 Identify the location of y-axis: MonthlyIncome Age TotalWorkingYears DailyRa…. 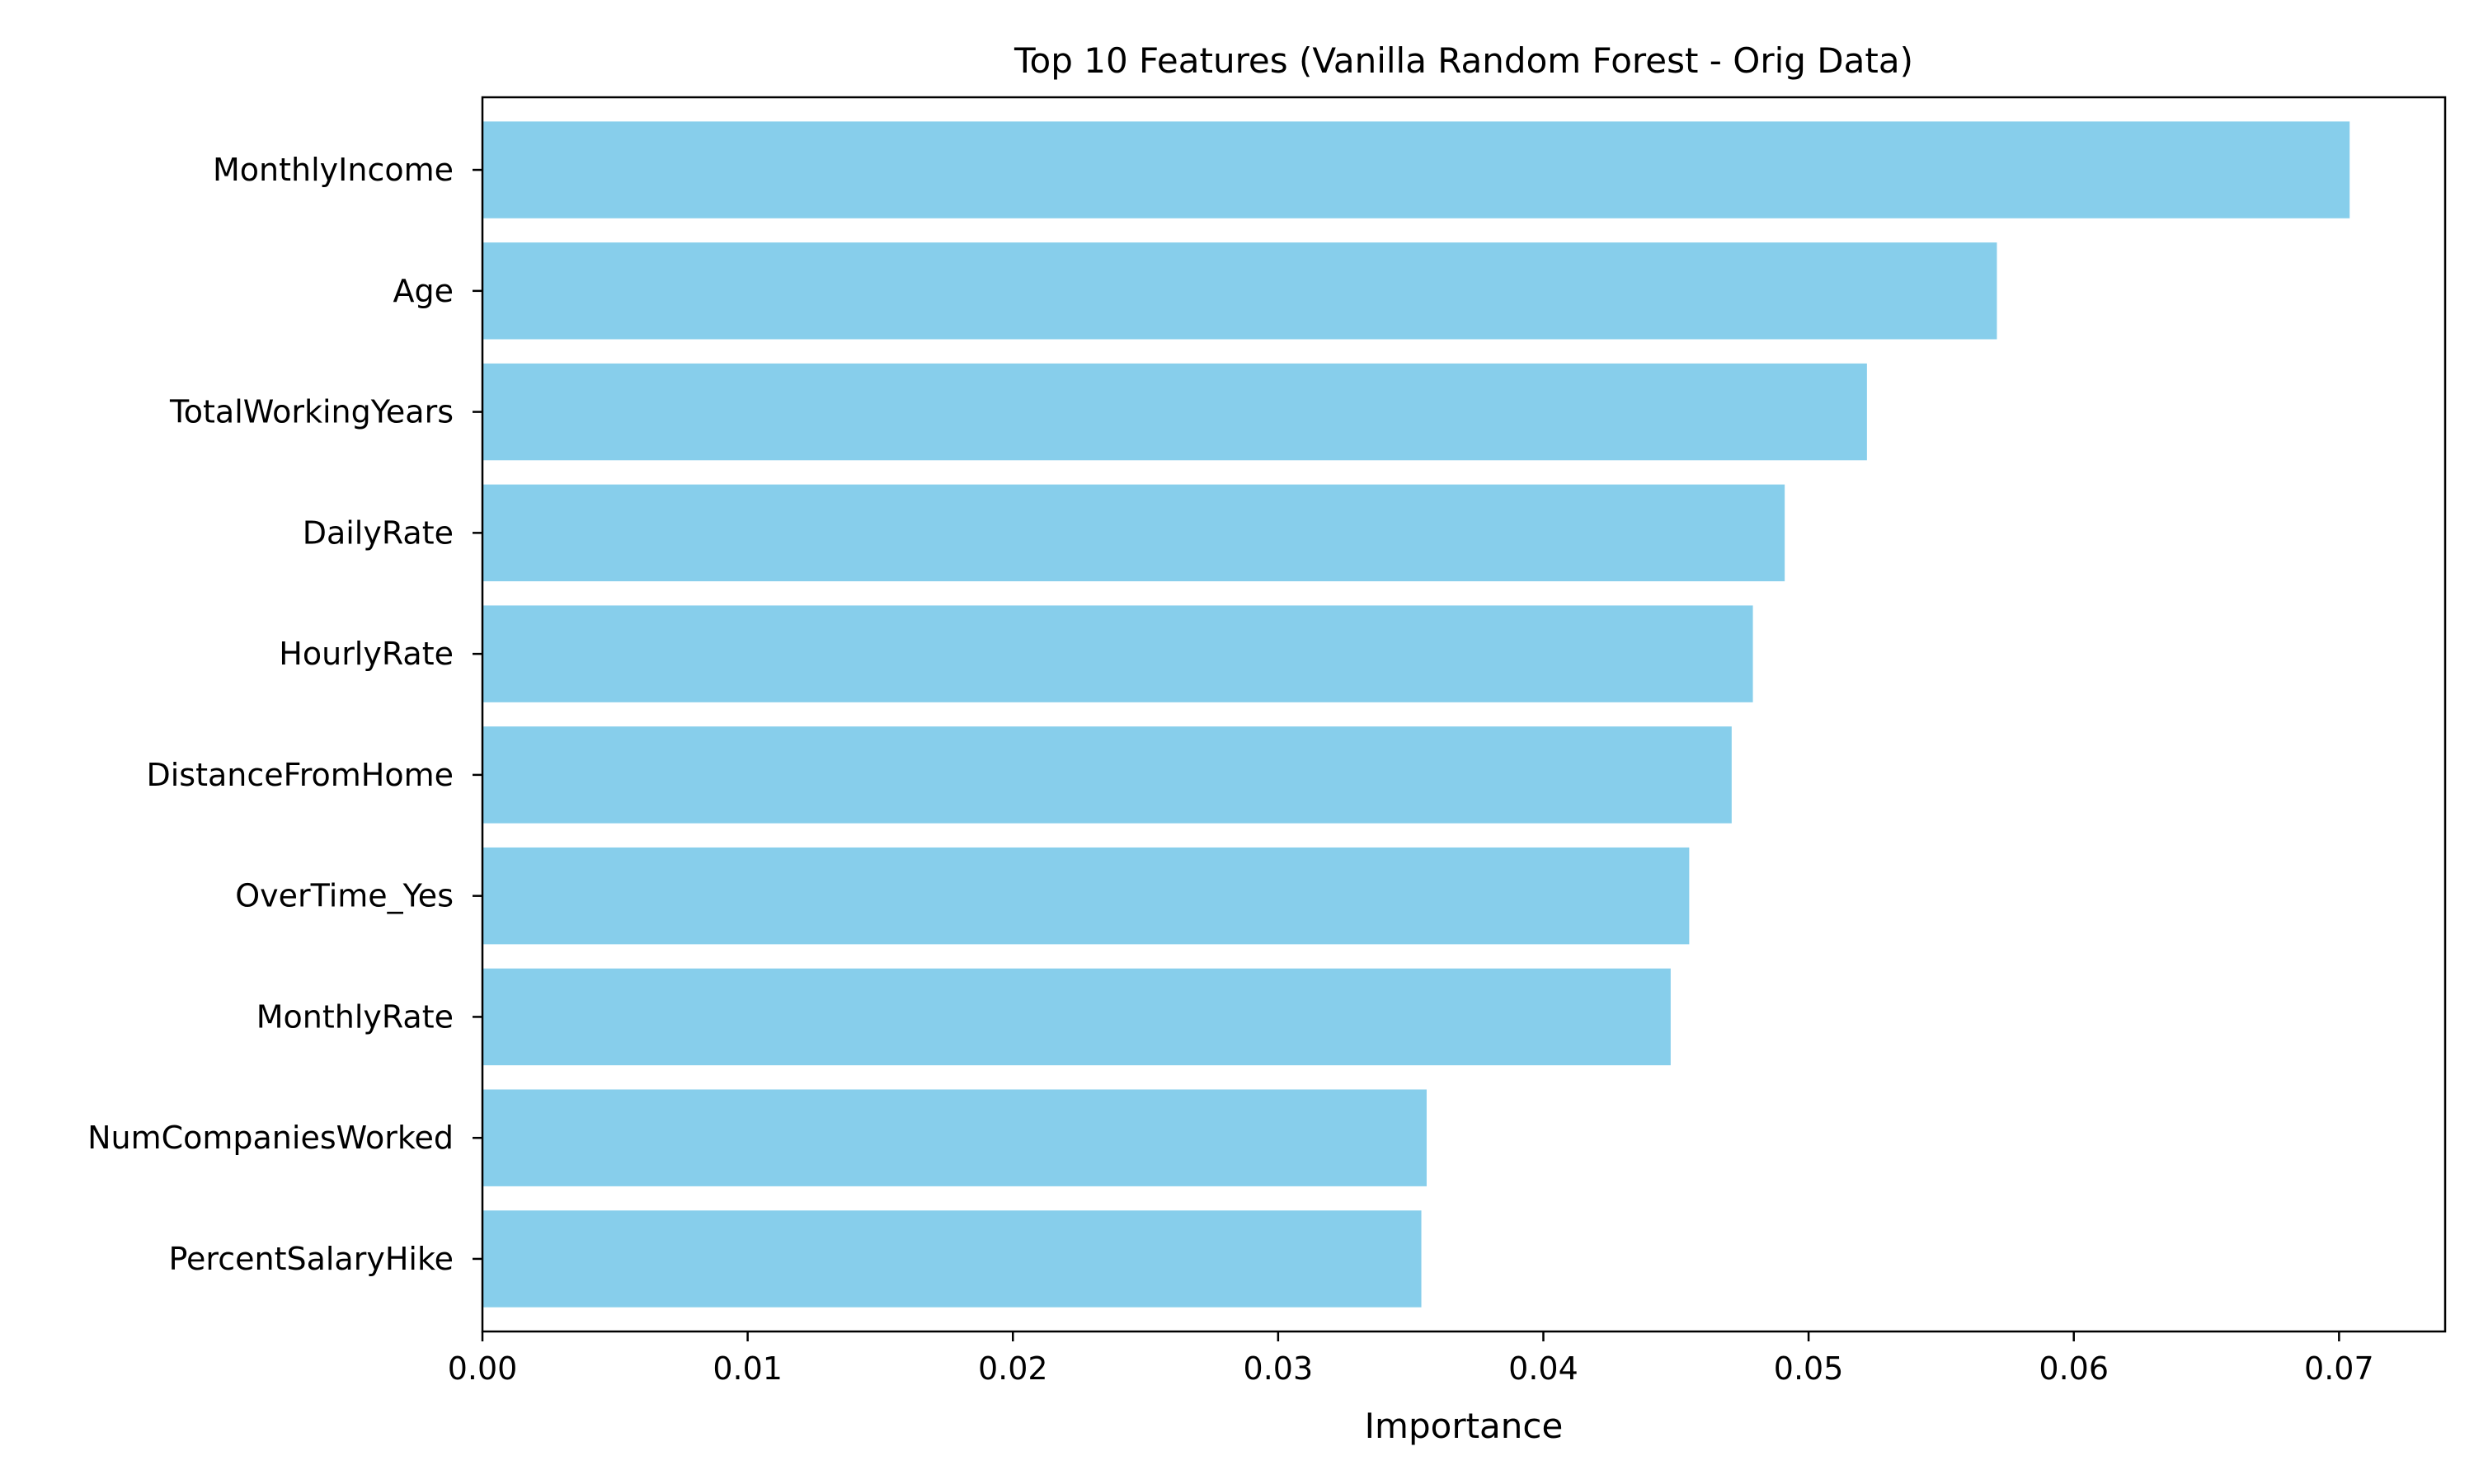
(284, 714).